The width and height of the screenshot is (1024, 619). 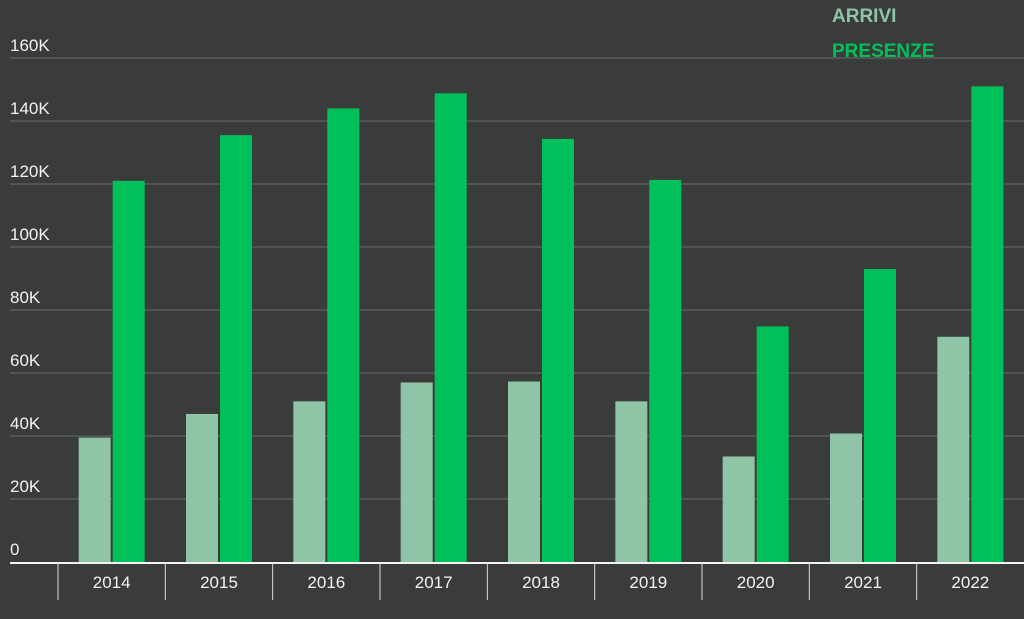 I want to click on bar-presenze-2014, so click(x=128, y=371).